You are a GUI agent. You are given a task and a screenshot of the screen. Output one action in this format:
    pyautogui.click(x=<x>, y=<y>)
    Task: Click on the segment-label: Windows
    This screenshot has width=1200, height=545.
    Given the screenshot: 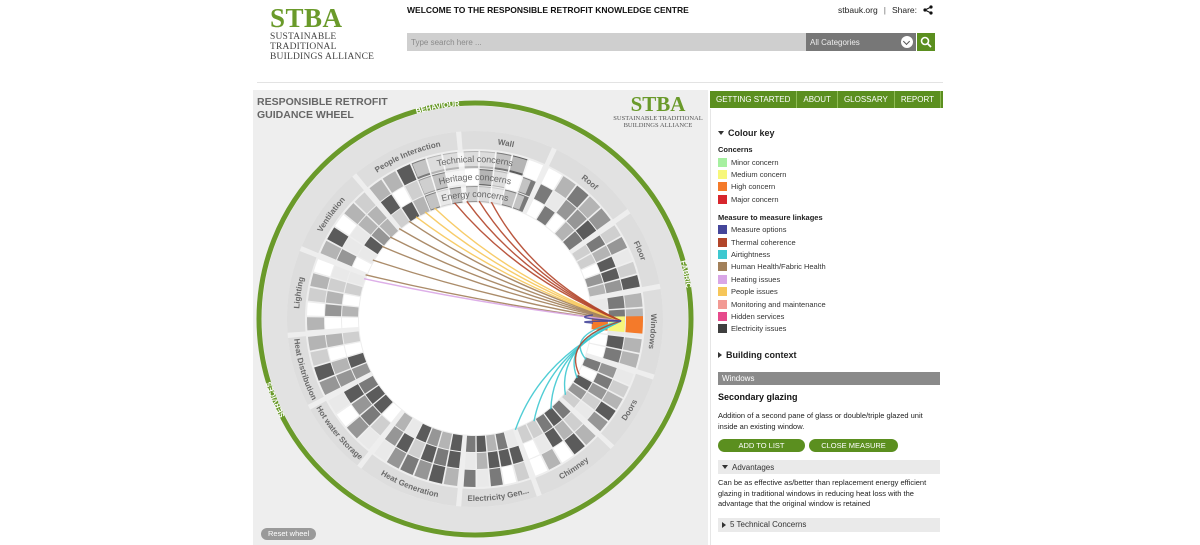 What is the action you would take?
    pyautogui.click(x=652, y=332)
    